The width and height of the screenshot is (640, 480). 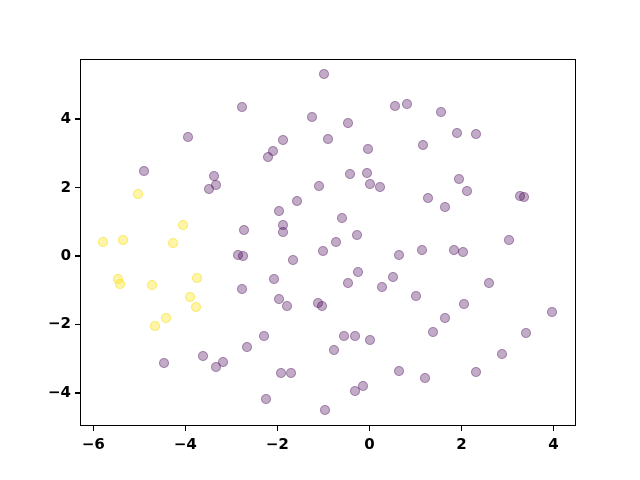 I want to click on y-tick-label: 4, so click(x=65, y=118).